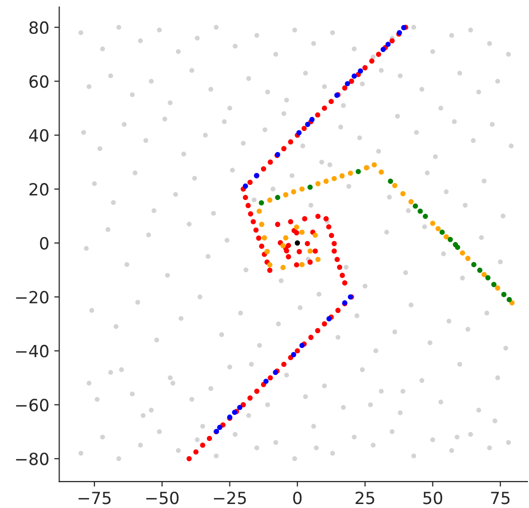 This screenshot has height=508, width=529. I want to click on y-tick-label: −20, so click(32, 297).